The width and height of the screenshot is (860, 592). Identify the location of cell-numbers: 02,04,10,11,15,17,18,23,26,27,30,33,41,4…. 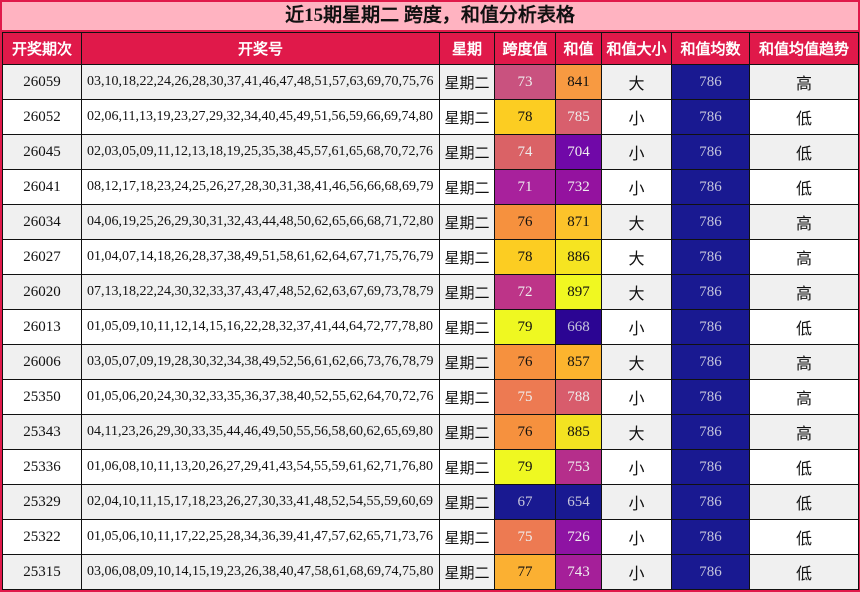
(260, 502).